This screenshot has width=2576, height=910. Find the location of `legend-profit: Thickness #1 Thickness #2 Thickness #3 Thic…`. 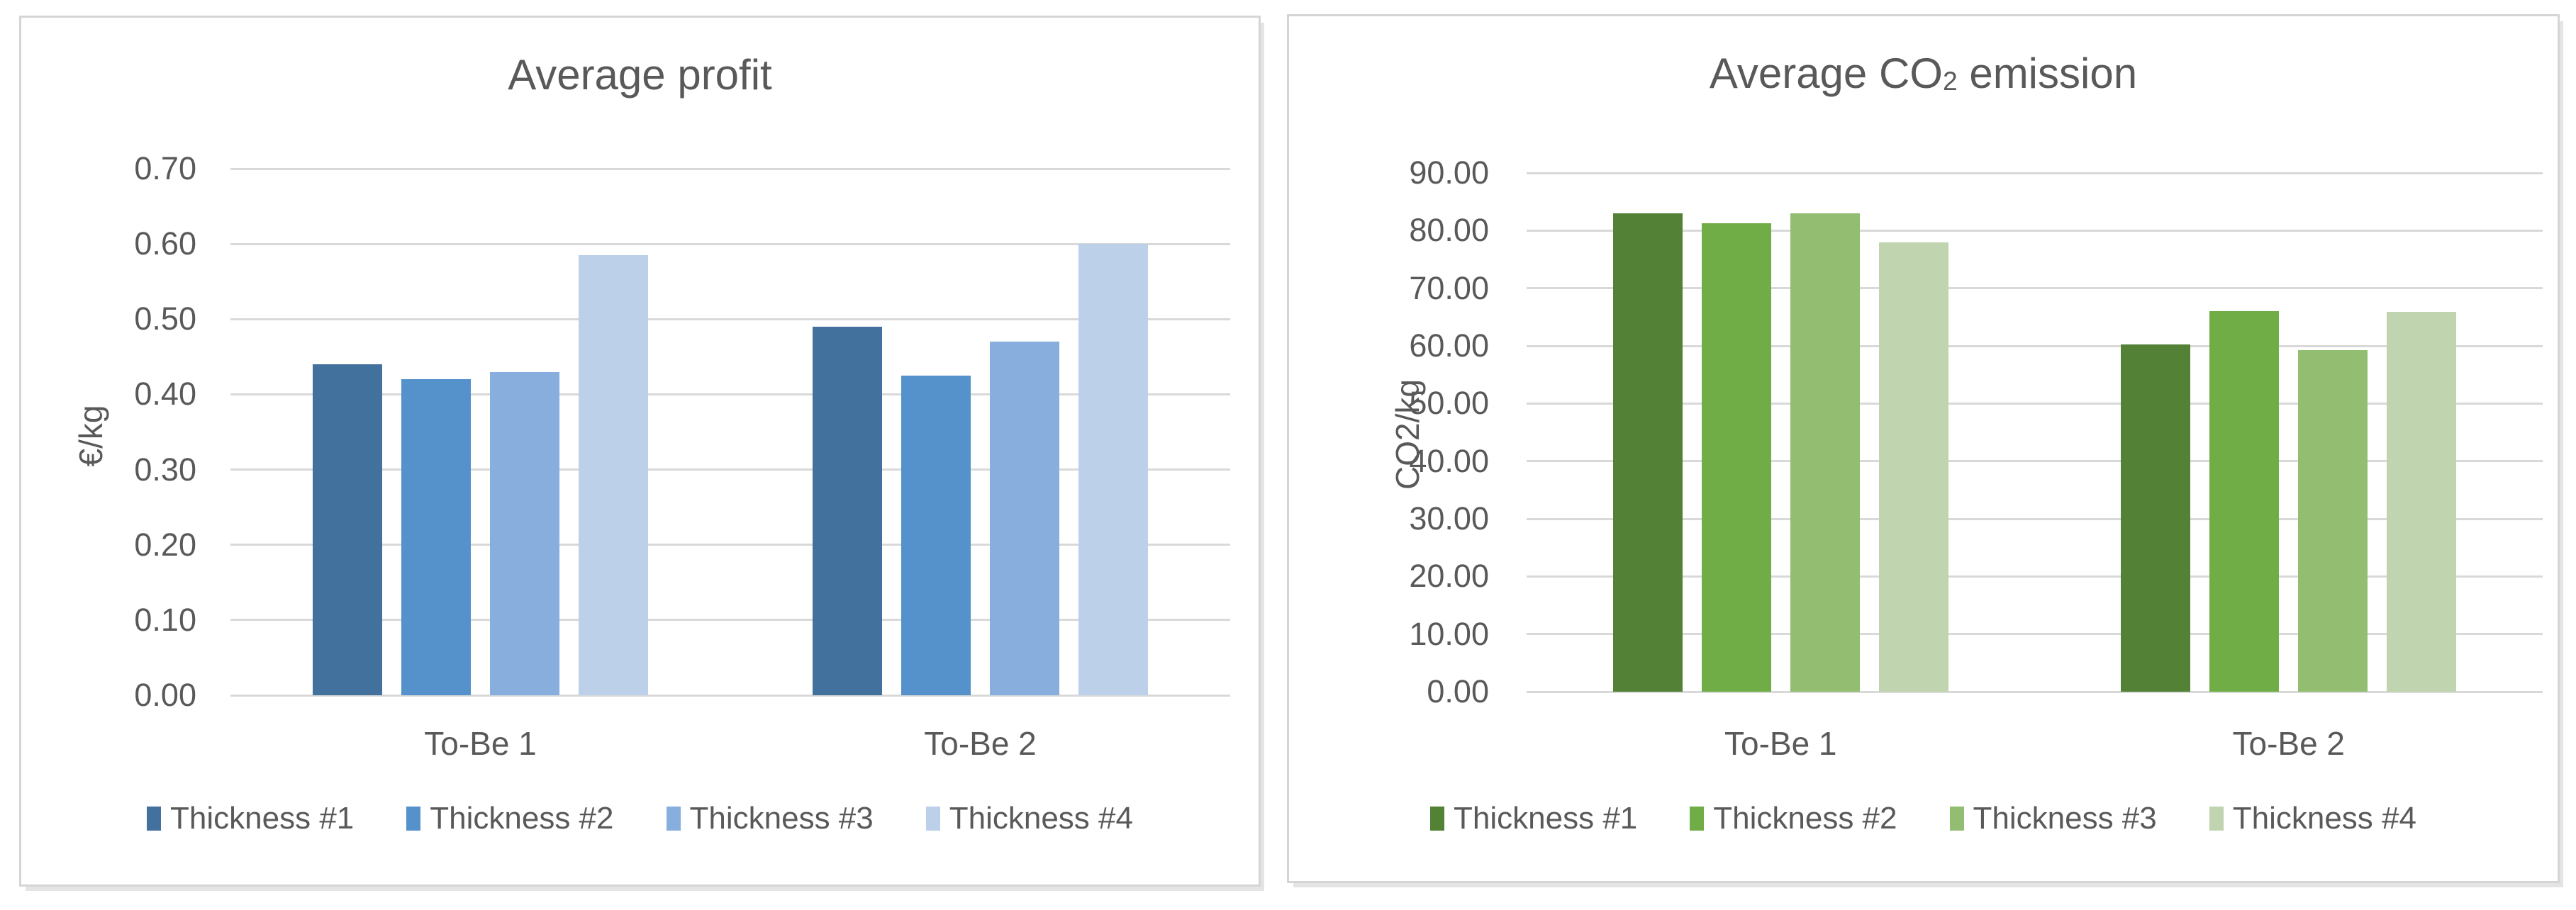

legend-profit: Thickness #1 Thickness #2 Thickness #3 Thic… is located at coordinates (640, 819).